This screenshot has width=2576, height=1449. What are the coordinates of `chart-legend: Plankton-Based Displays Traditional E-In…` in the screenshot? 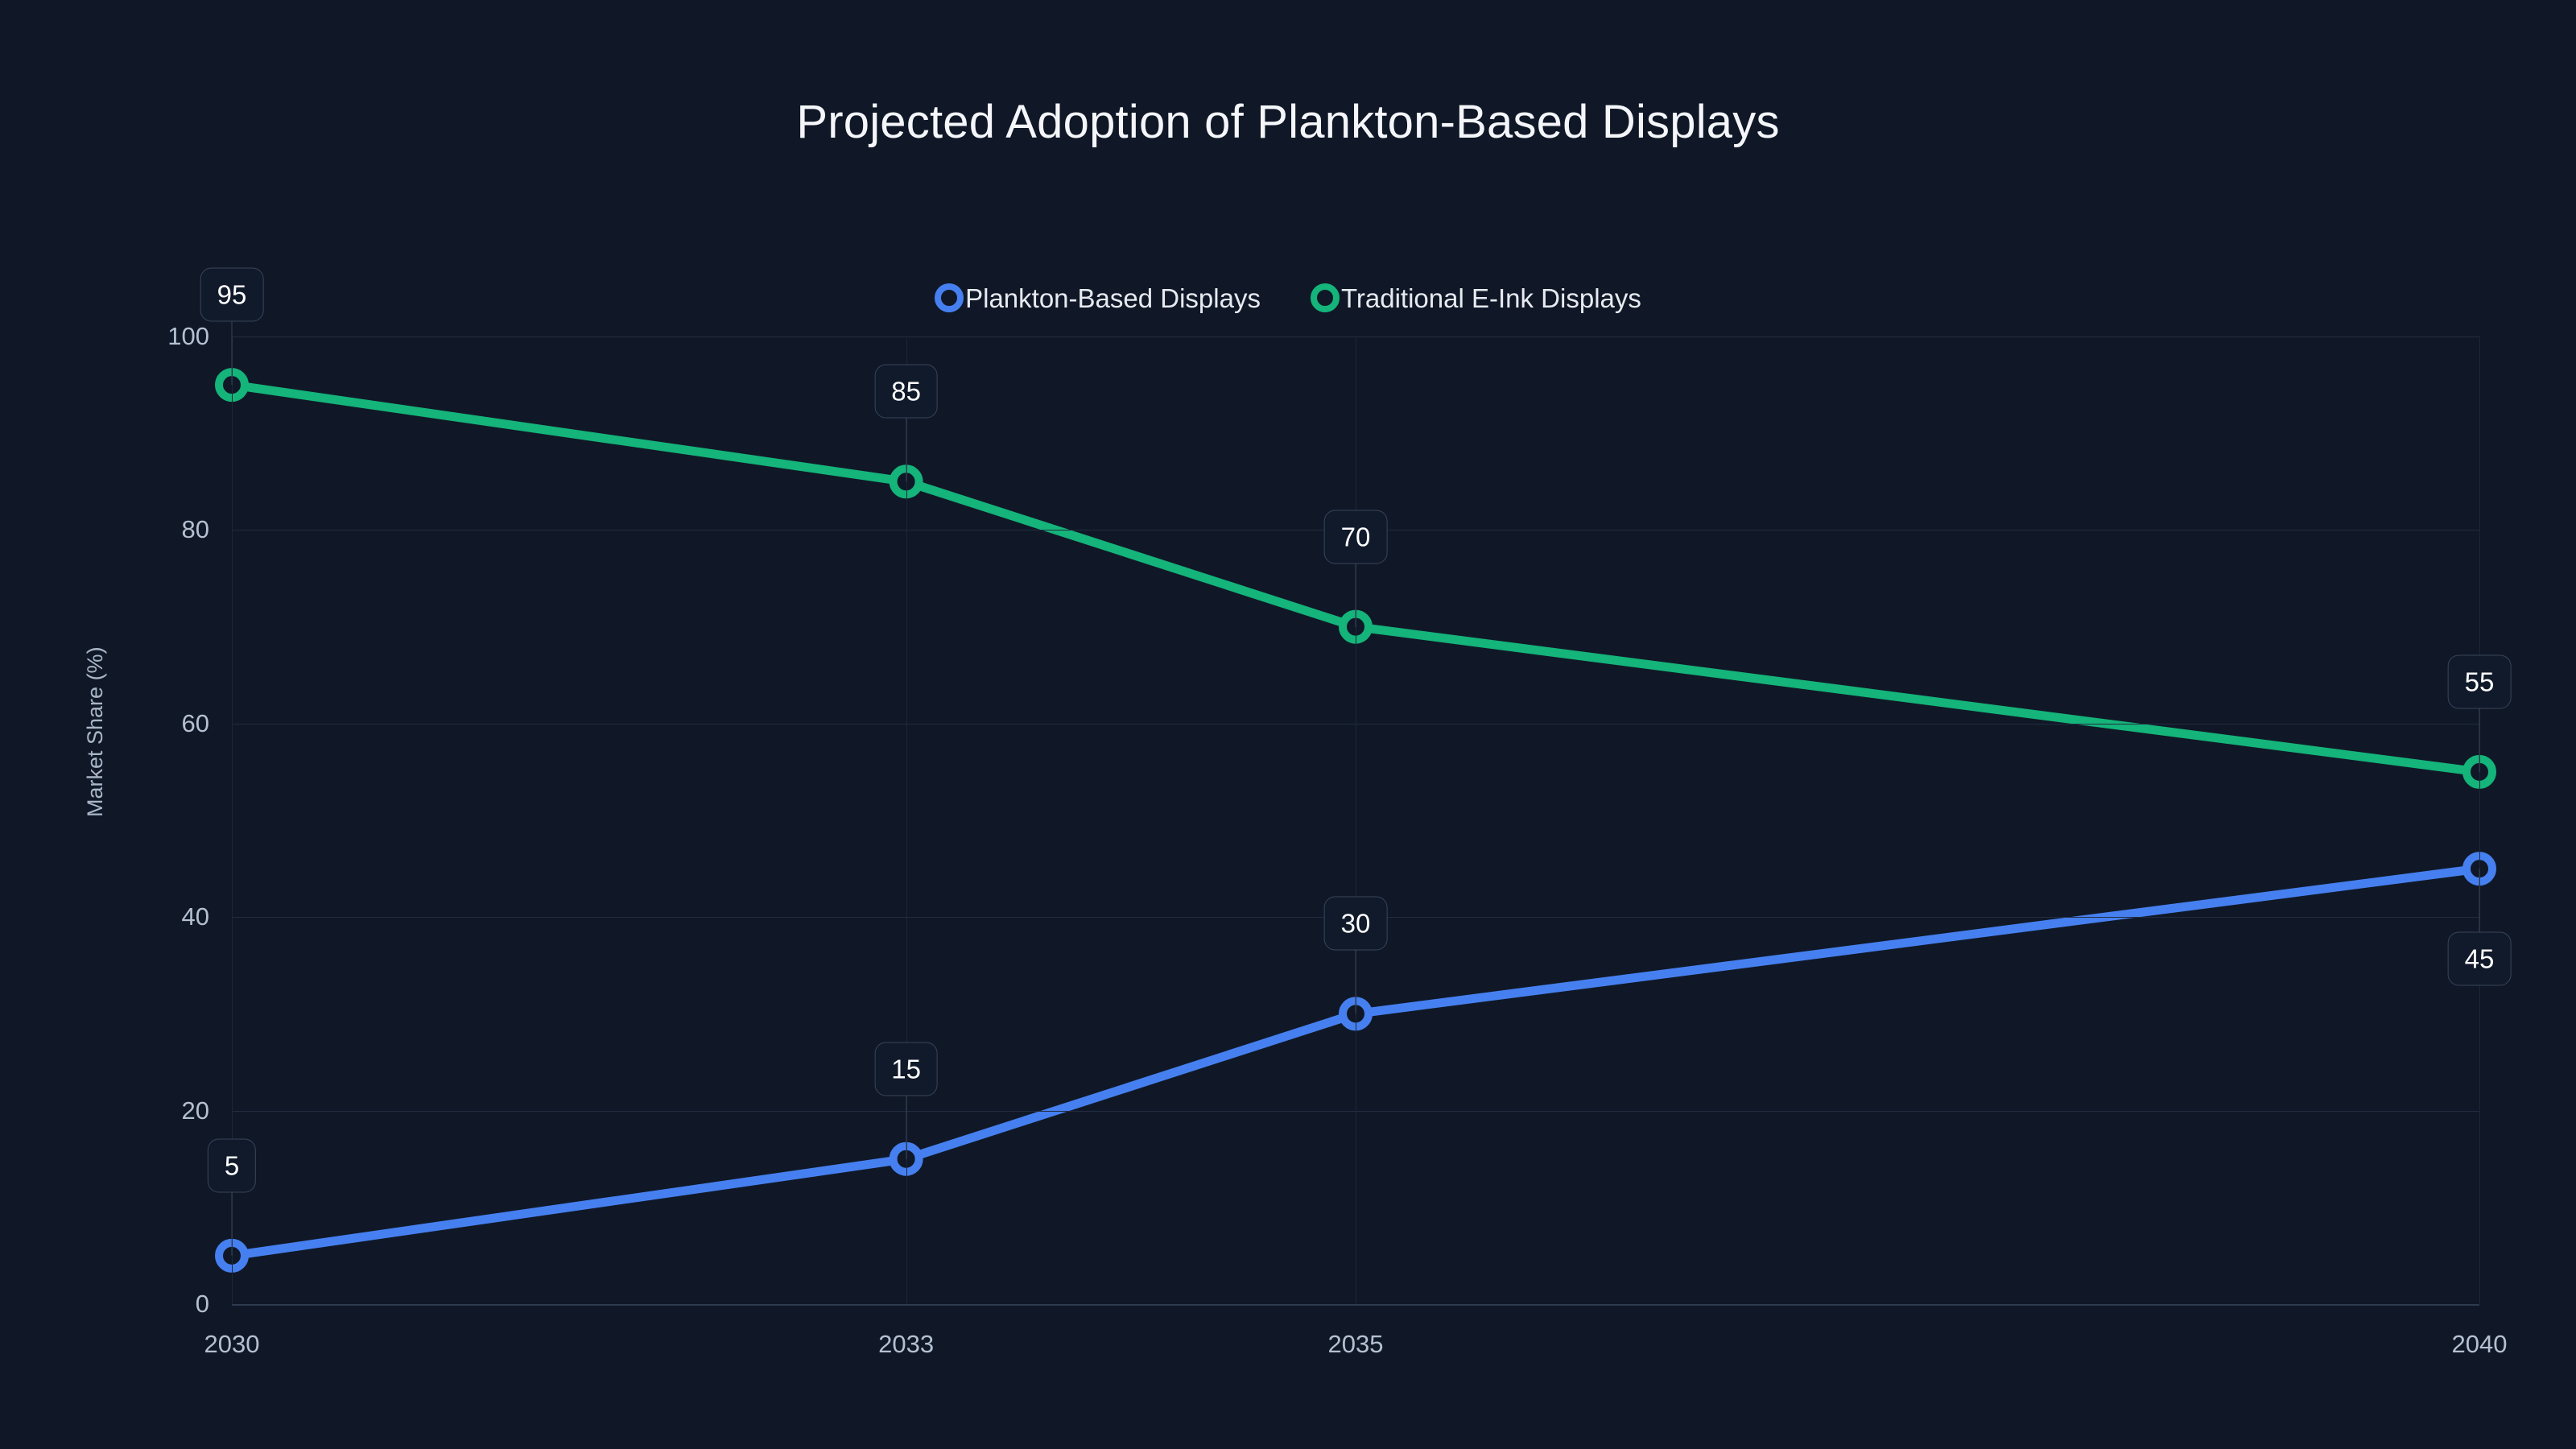 It's located at (1288, 297).